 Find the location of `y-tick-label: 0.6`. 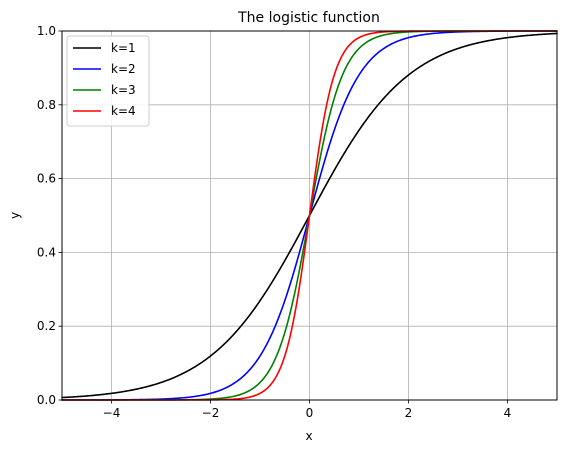

y-tick-label: 0.6 is located at coordinates (46, 179).